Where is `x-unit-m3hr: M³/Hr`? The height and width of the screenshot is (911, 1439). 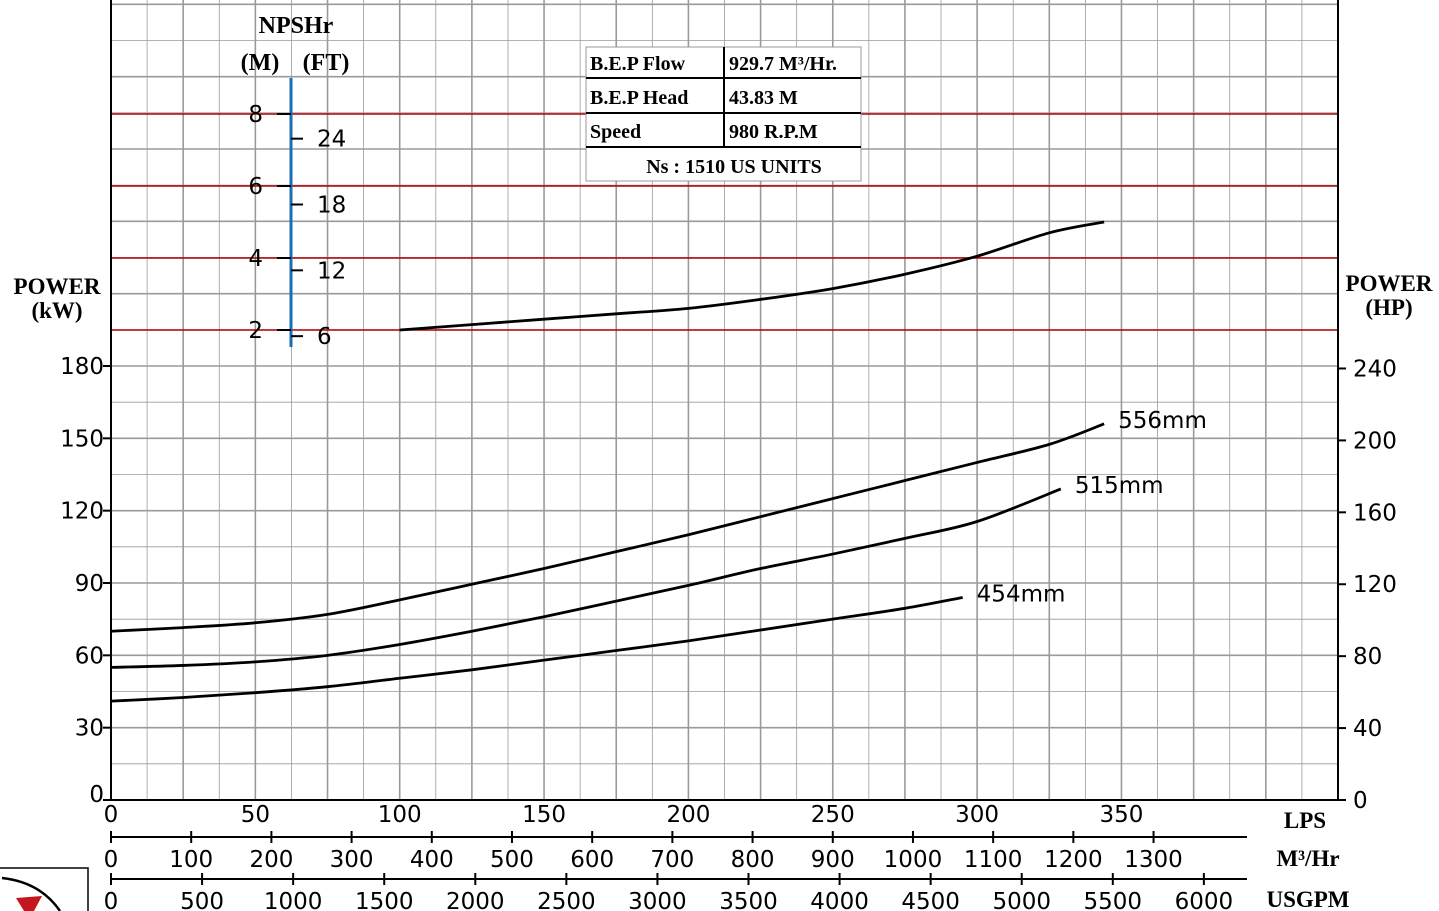 x-unit-m3hr: M³/Hr is located at coordinates (1307, 858).